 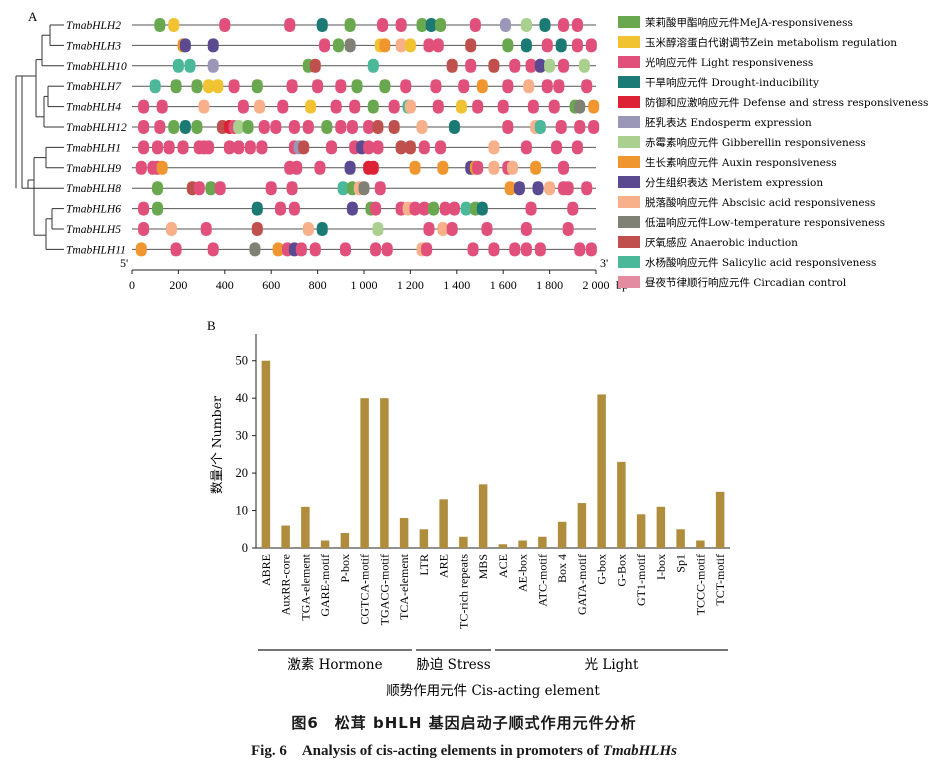 I want to click on x-tick-label: Sp1, so click(x=681, y=563).